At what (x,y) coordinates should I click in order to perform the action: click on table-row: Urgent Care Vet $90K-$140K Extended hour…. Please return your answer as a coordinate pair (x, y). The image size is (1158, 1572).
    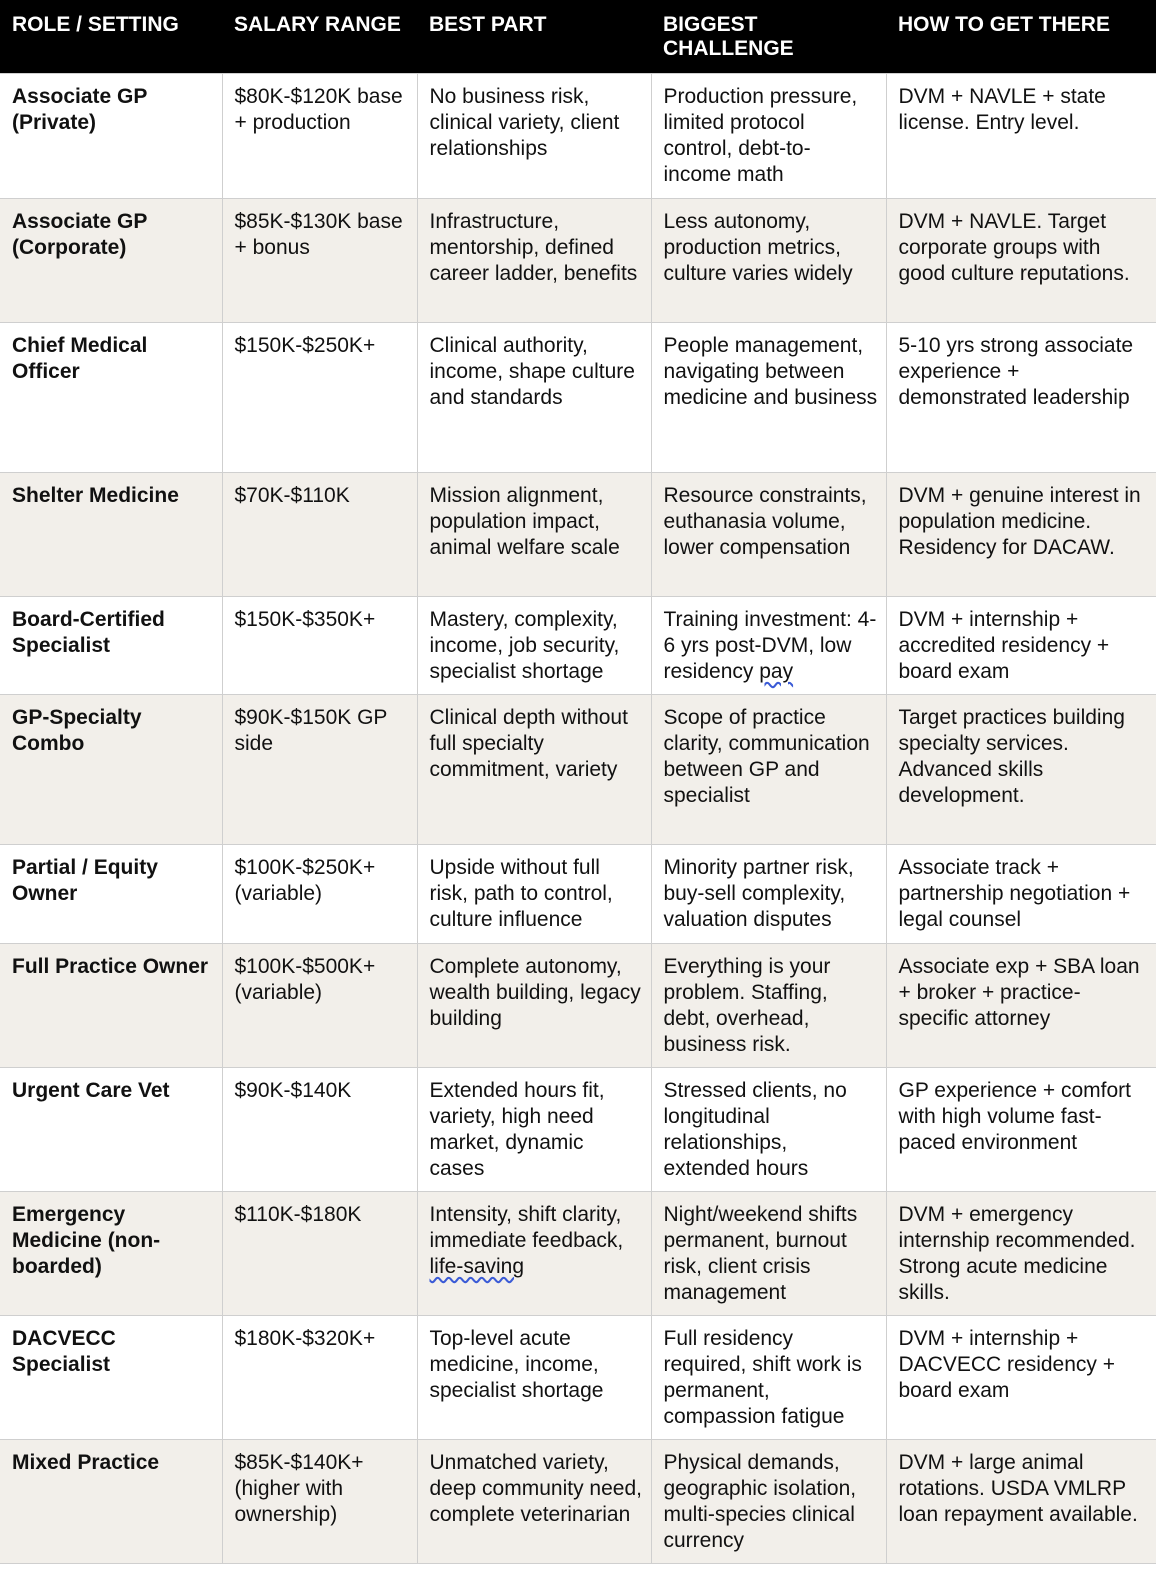
    Looking at the image, I should click on (578, 1129).